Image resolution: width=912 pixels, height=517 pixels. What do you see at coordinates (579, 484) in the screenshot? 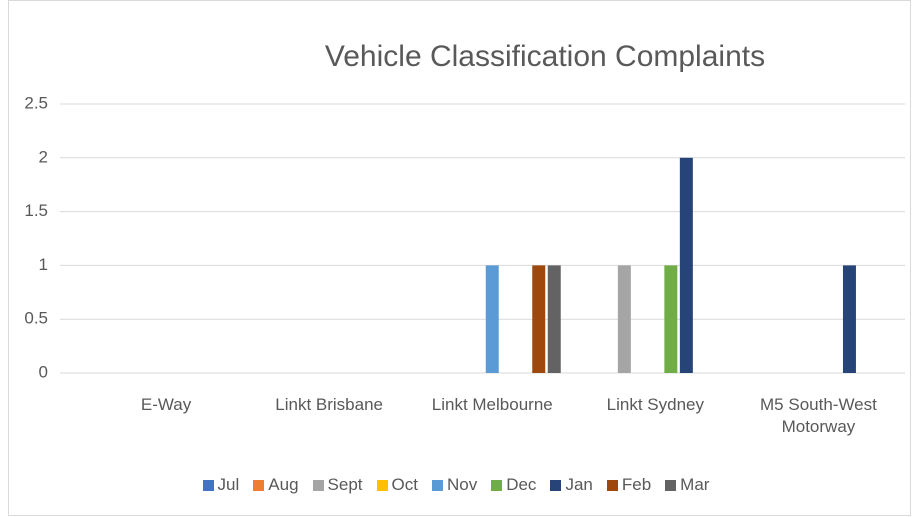
I see `legend-label: Jan` at bounding box center [579, 484].